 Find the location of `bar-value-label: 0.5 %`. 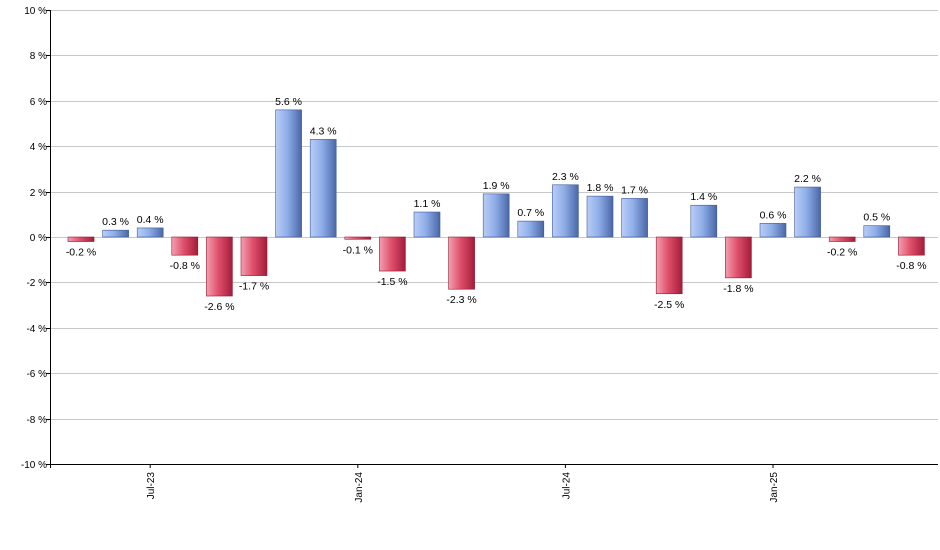

bar-value-label: 0.5 % is located at coordinates (876, 218).